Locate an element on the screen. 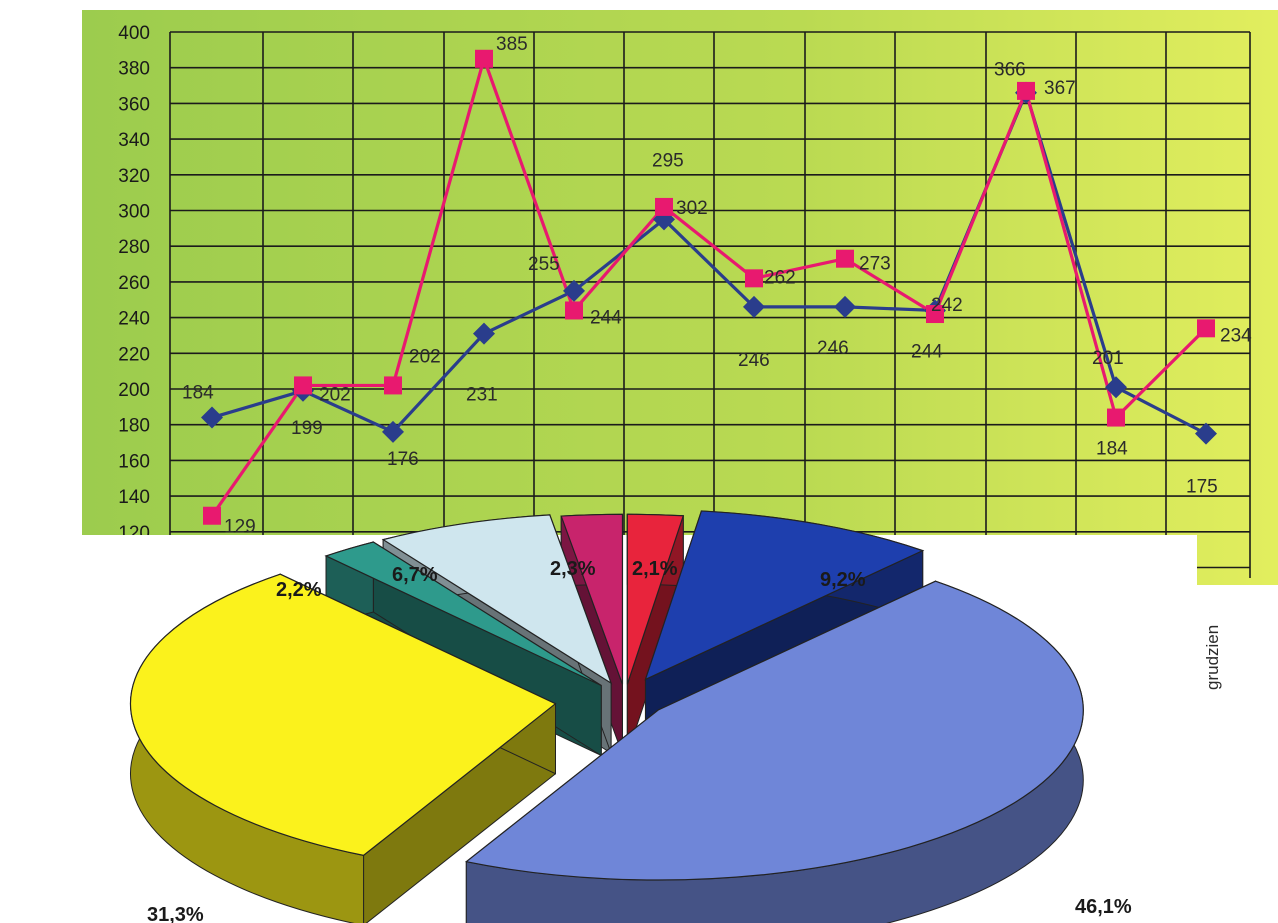 This screenshot has height=923, width=1278. pie-percentage-label: 2,3% is located at coordinates (573, 569).